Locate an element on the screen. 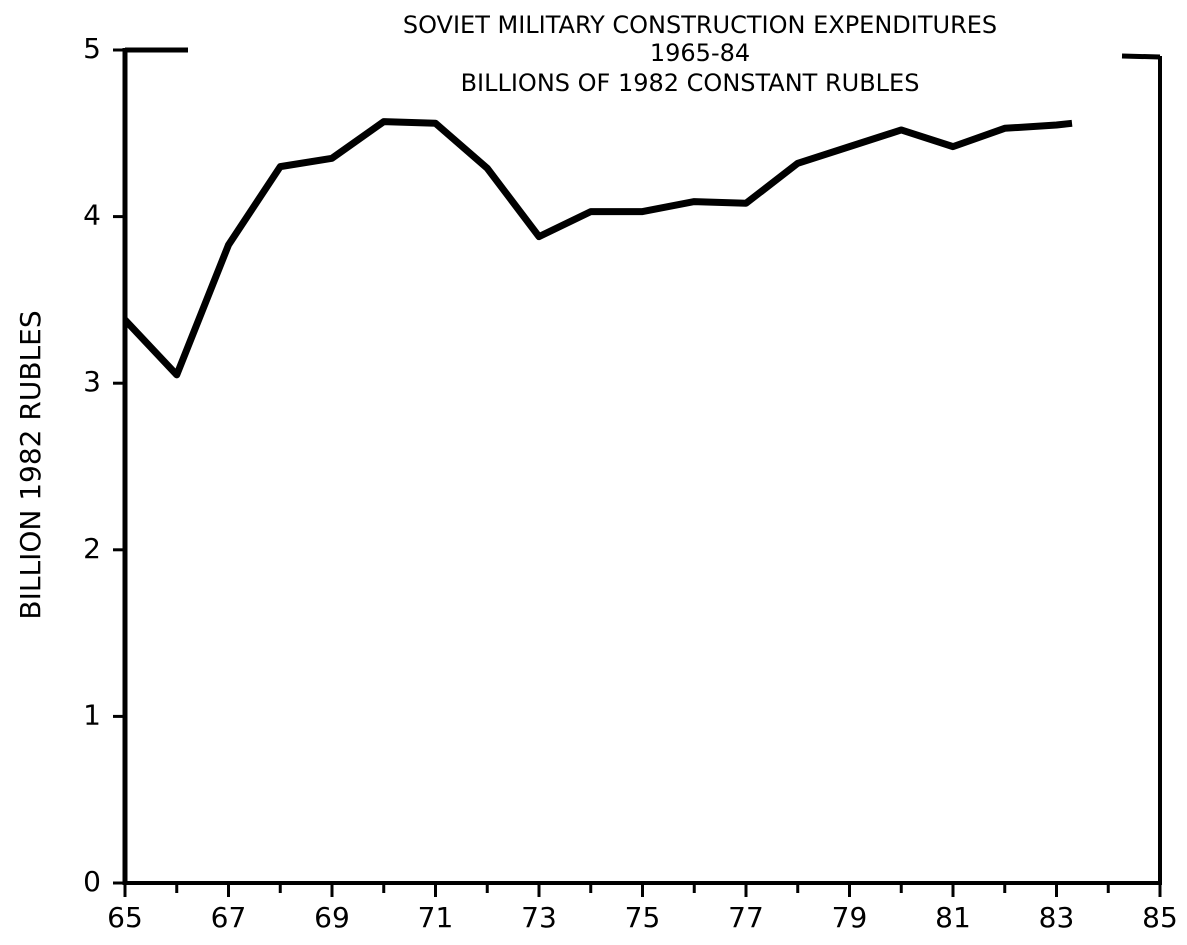 The image size is (1187, 945). y-tick-label: 3 is located at coordinates (92, 381).